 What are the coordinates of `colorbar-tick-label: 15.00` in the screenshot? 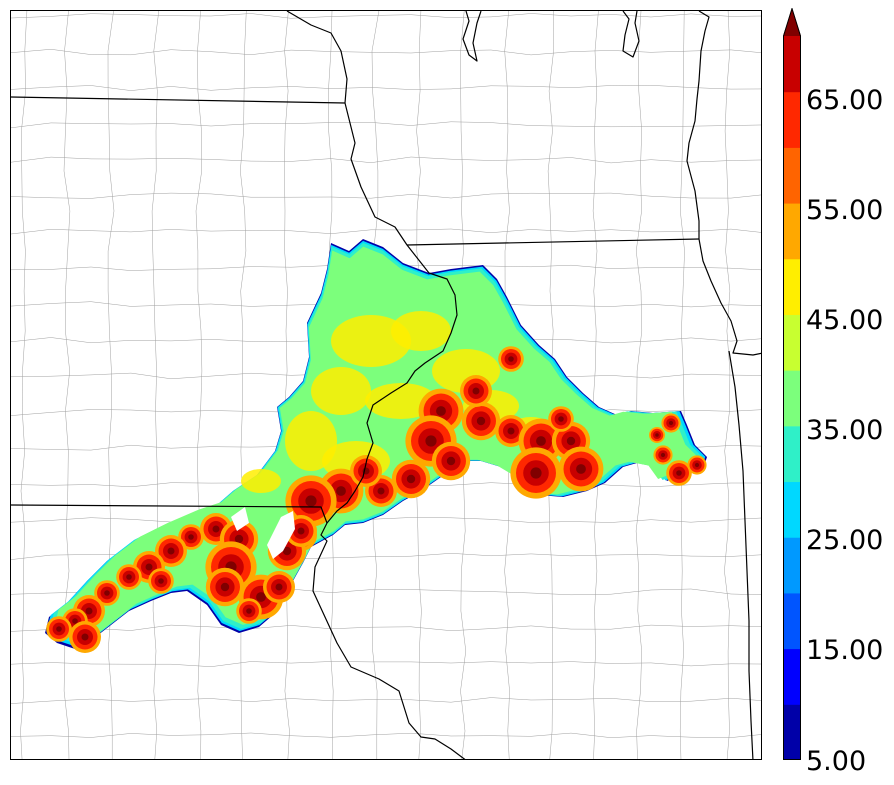 It's located at (845, 650).